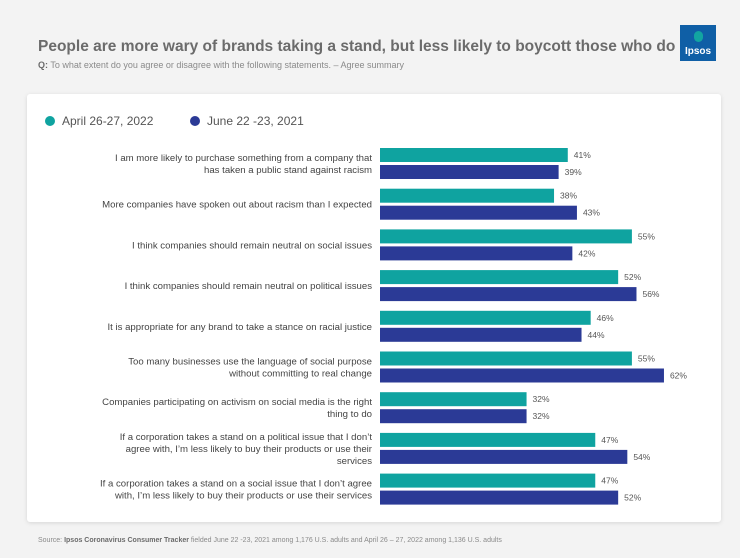 Image resolution: width=740 pixels, height=558 pixels. I want to click on source-bold: Ipsos Coronavirus Consumer Tracker, so click(126, 540).